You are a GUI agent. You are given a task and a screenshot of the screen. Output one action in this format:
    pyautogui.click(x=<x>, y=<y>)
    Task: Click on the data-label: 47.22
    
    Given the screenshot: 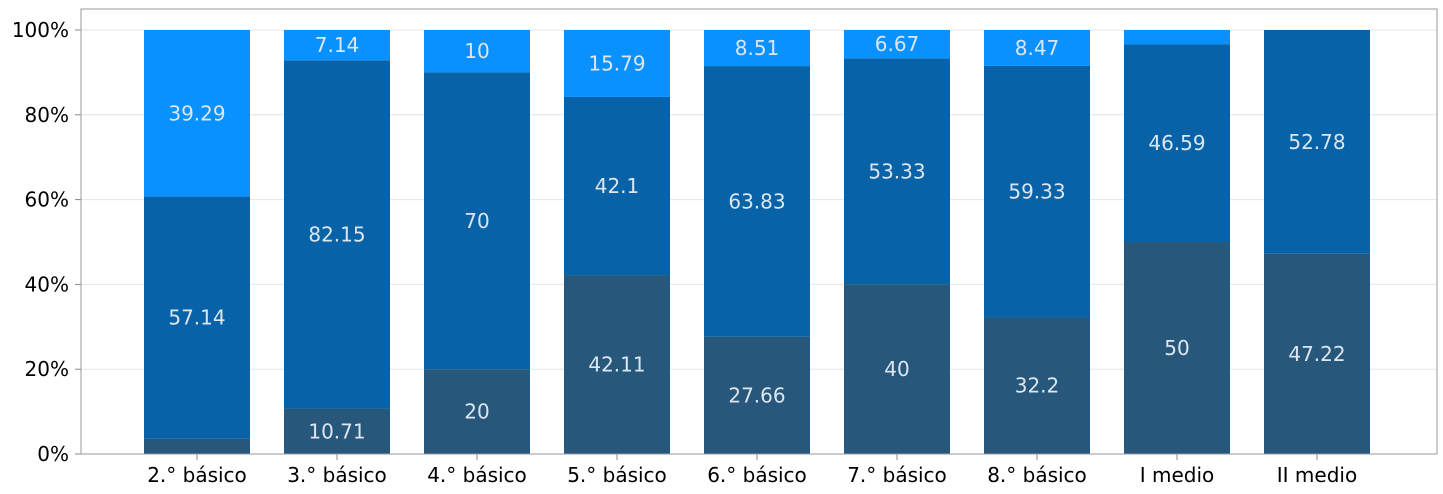 What is the action you would take?
    pyautogui.click(x=1316, y=354)
    